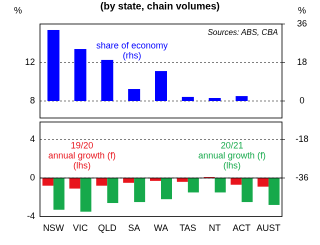 The height and width of the screenshot is (245, 320). Describe the element at coordinates (30, 62) in the screenshot. I see `y-tick-label: 12` at that location.